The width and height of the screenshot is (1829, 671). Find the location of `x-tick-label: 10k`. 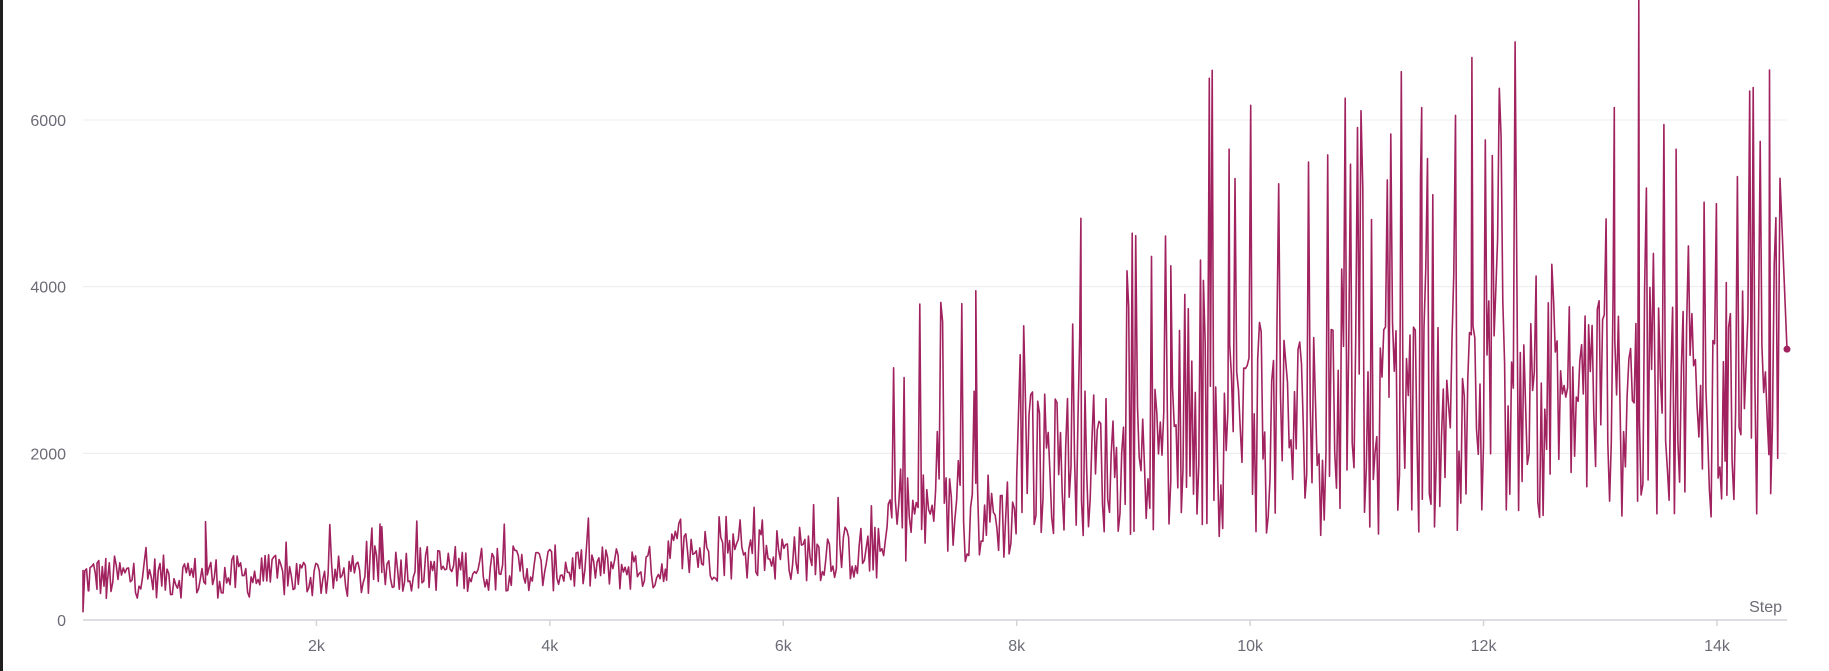

x-tick-label: 10k is located at coordinates (1250, 646).